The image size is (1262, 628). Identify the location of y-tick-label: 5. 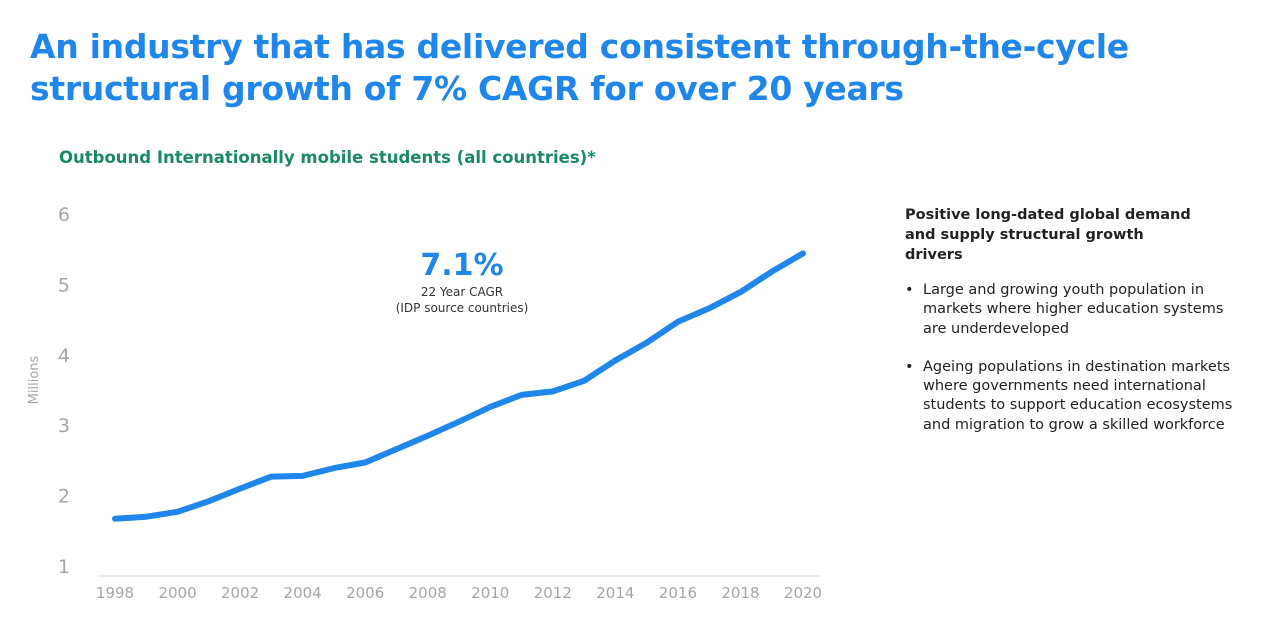
(64, 285).